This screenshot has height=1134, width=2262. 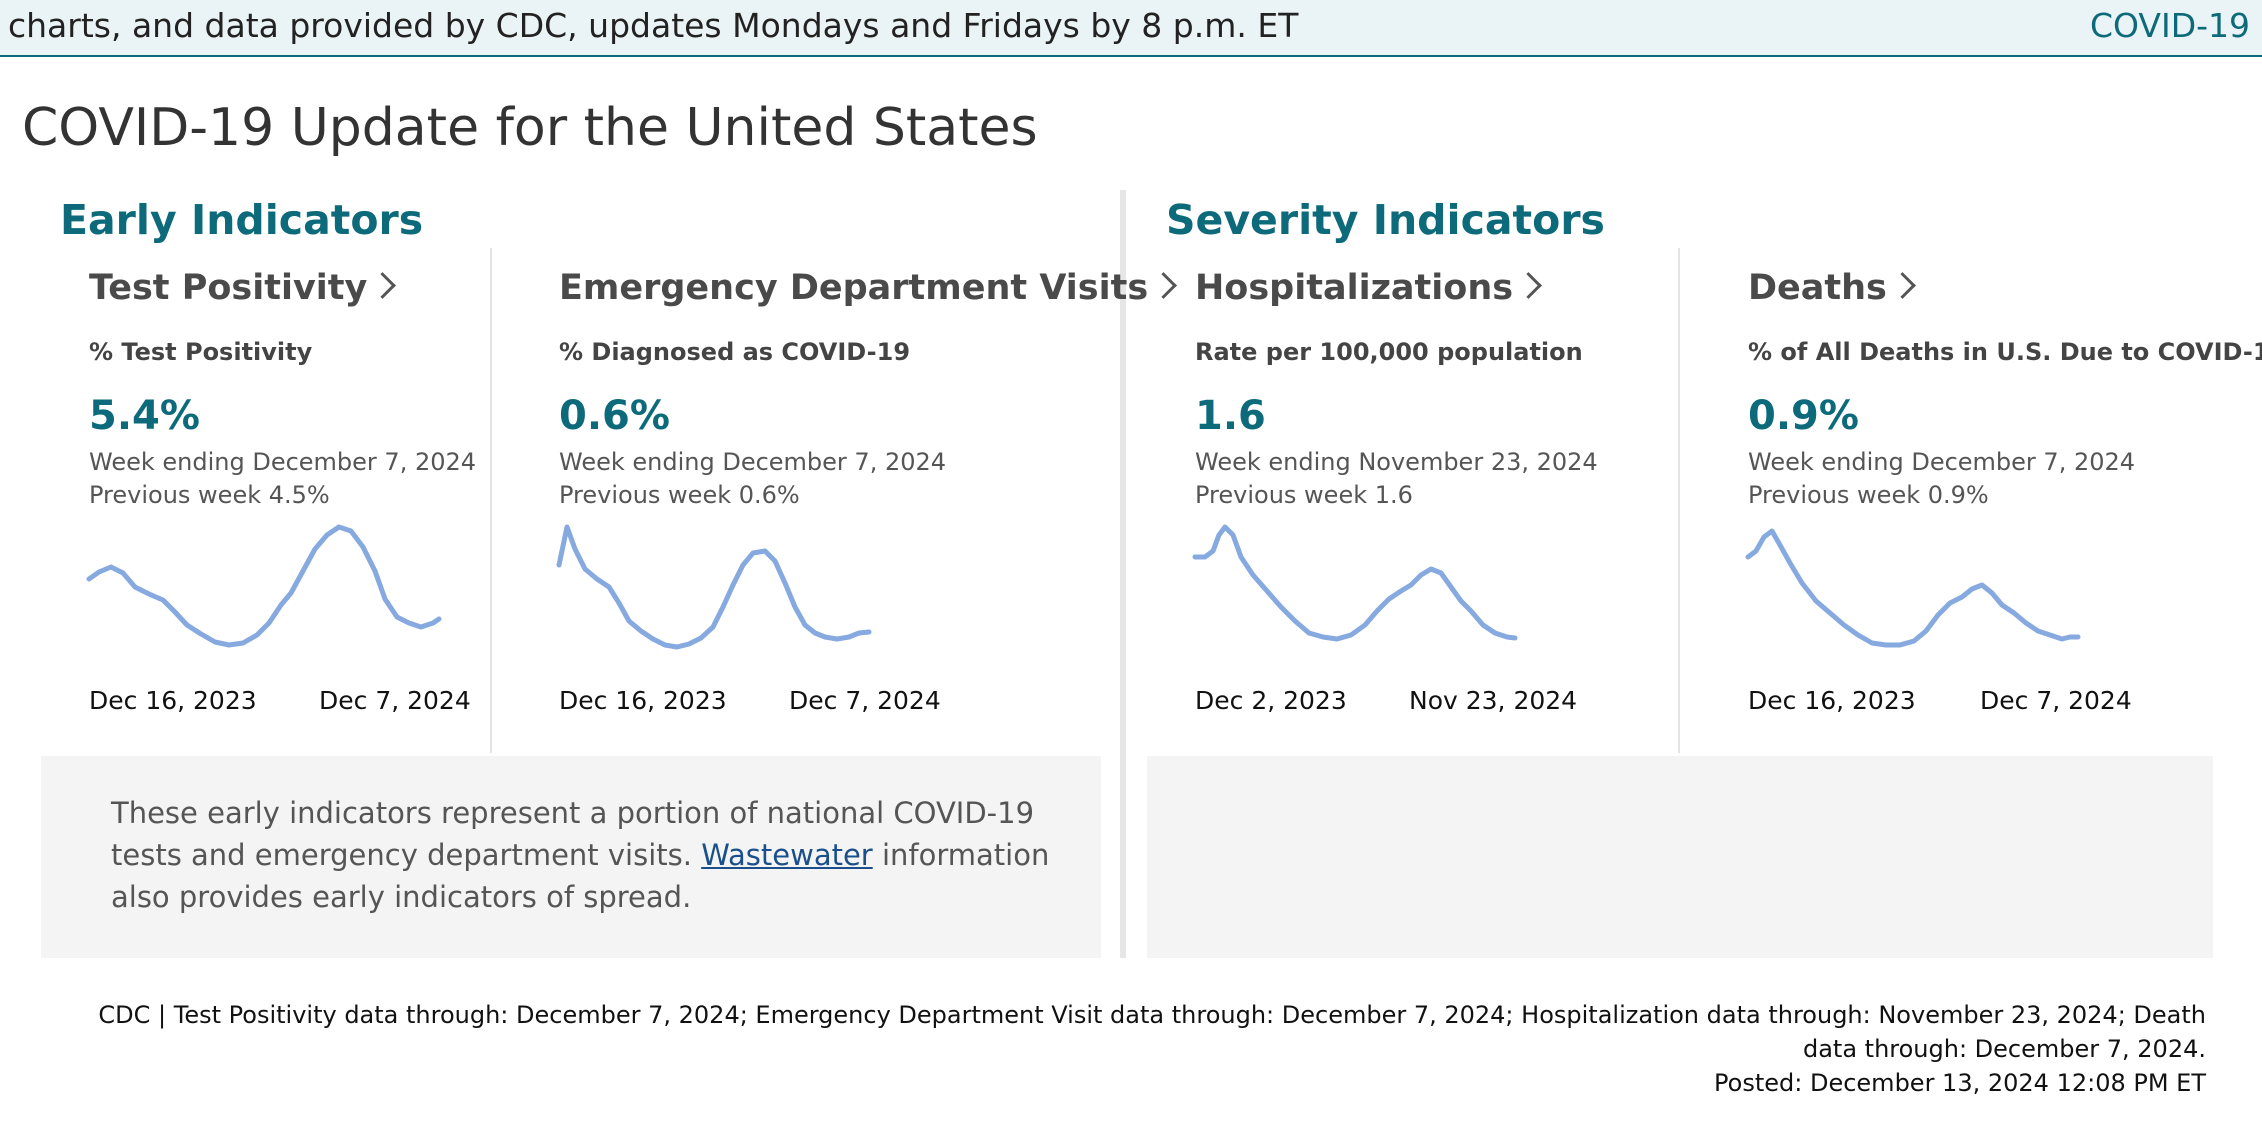 I want to click on sparkline-start-date: Dec 2, 2023, so click(x=1271, y=700).